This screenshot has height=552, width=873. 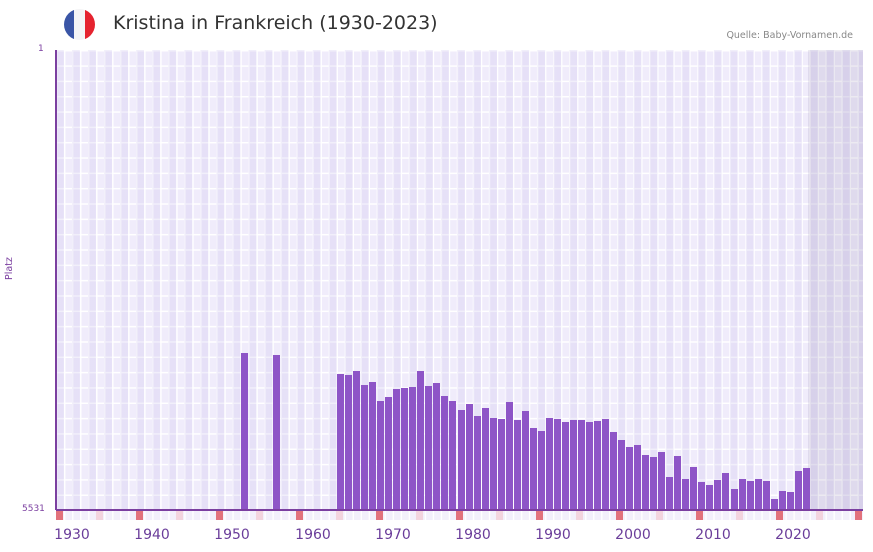 What do you see at coordinates (553, 535) in the screenshot?
I see `x-tick-label: 1990` at bounding box center [553, 535].